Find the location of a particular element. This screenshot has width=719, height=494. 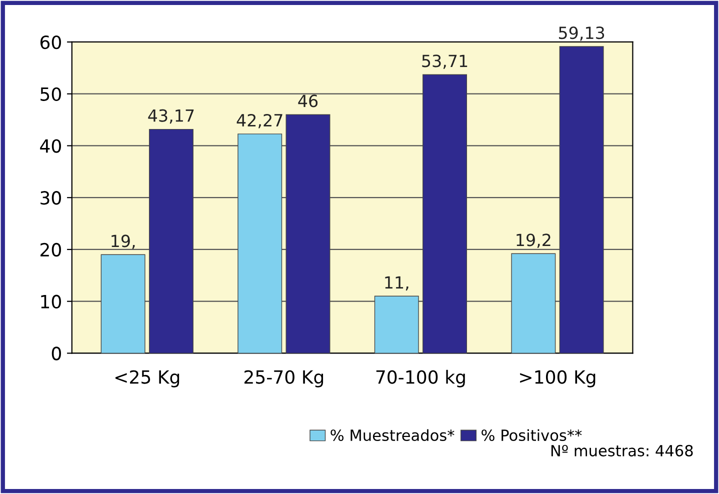

text: Nº muestras: 4468 is located at coordinates (622, 450).